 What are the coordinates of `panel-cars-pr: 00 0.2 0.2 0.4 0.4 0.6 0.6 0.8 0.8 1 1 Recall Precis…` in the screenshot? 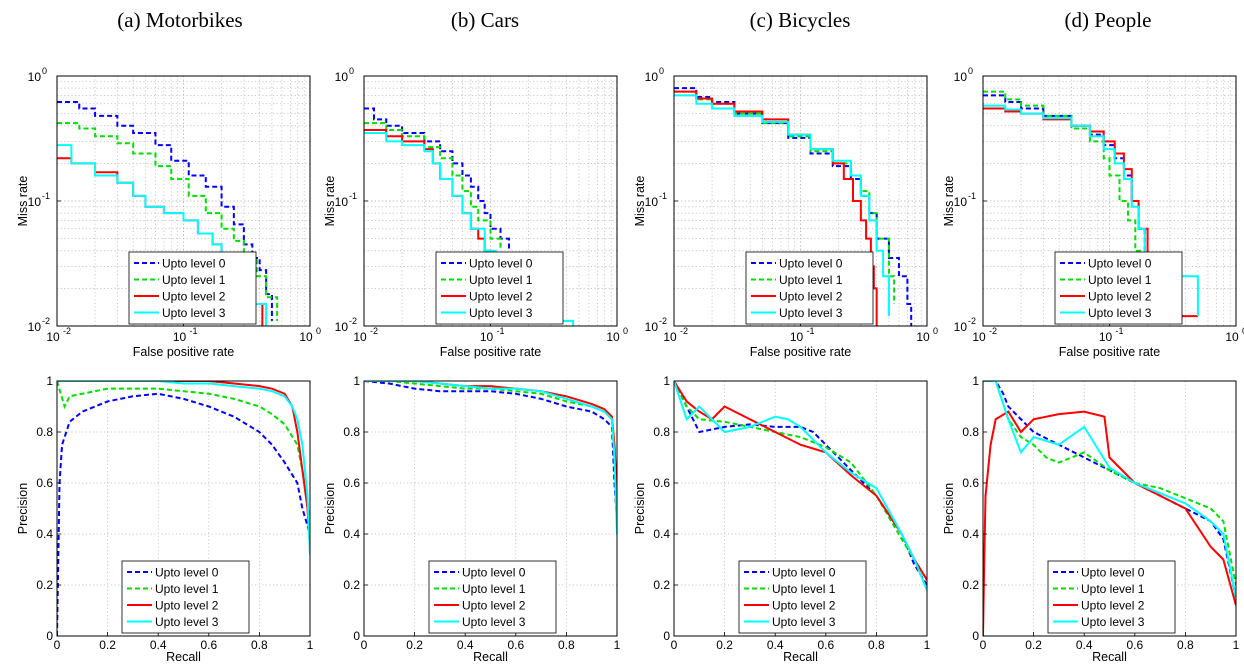 It's located at (472, 519).